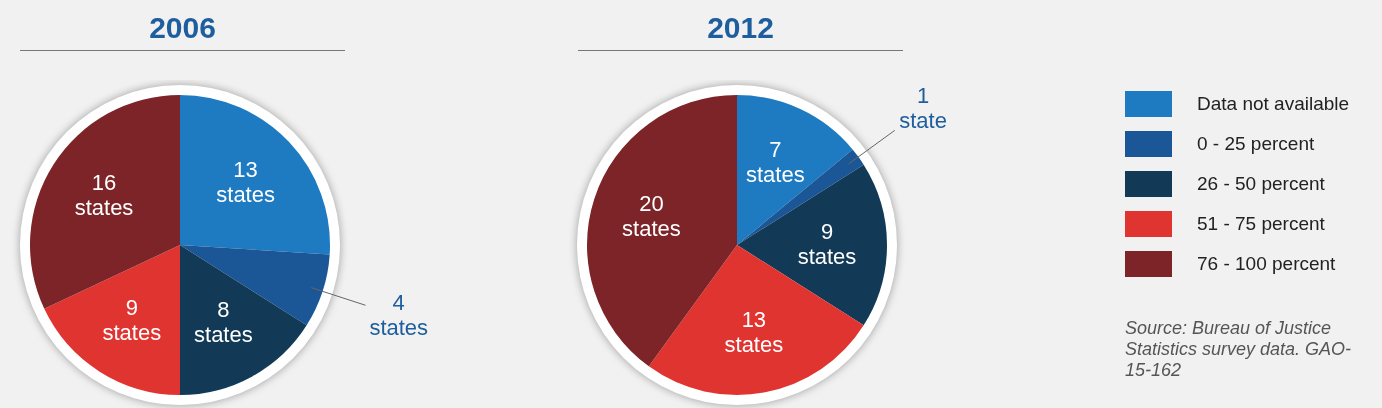 This screenshot has height=408, width=1382. I want to click on data-label: 16 states, so click(104, 195).